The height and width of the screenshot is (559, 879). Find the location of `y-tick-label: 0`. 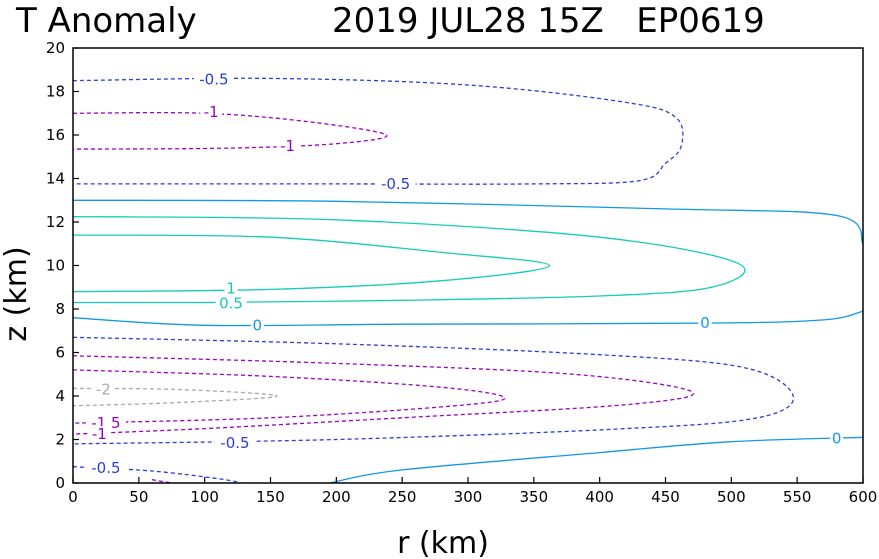

y-tick-label: 0 is located at coordinates (60, 483).